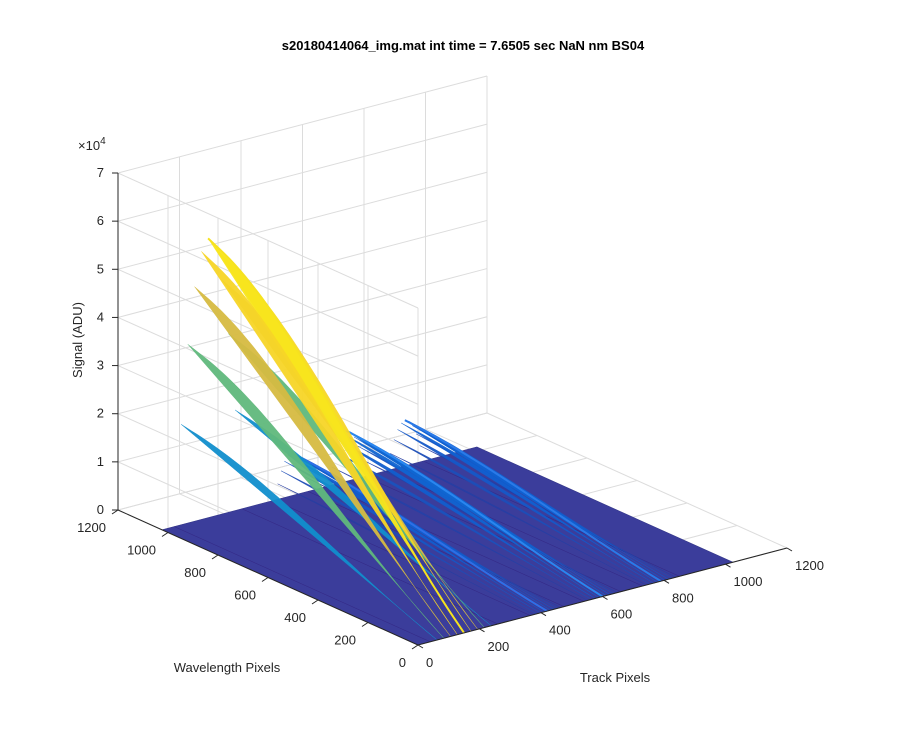 The height and width of the screenshot is (750, 900). Describe the element at coordinates (195, 572) in the screenshot. I see `y-tick-label: 800` at that location.